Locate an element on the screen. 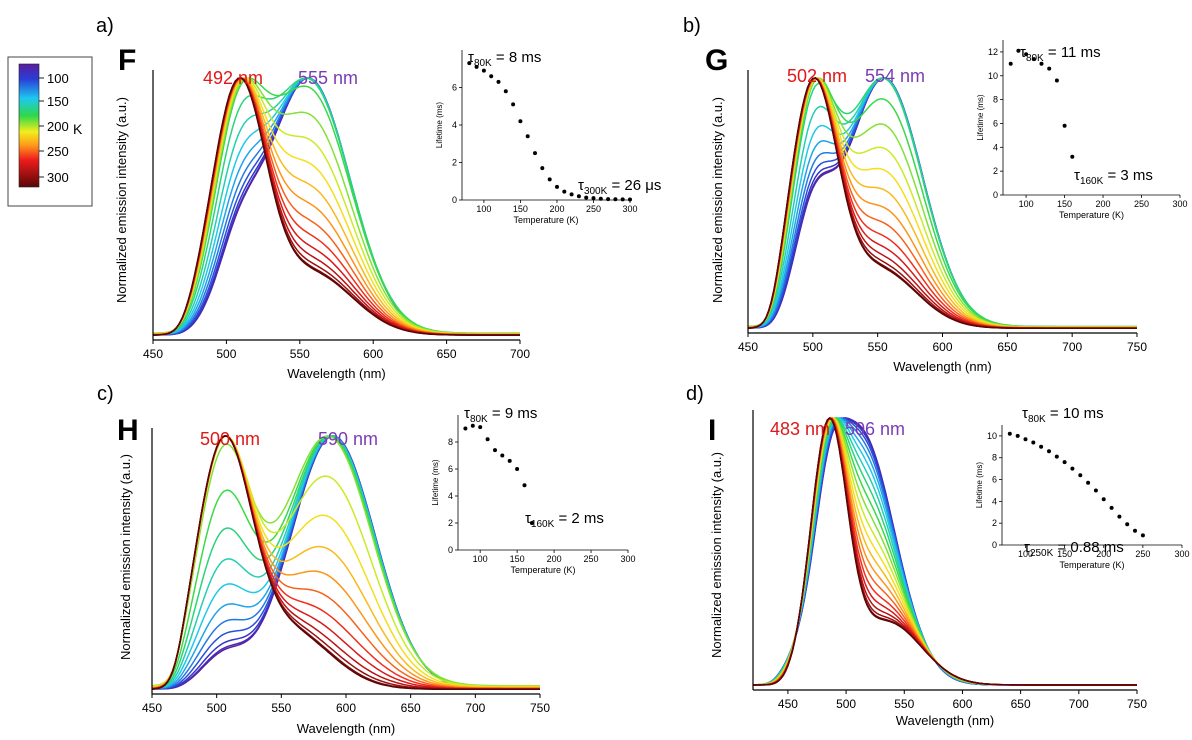 The width and height of the screenshot is (1192, 740). inset-y-tick-label: 0 is located at coordinates (994, 545).